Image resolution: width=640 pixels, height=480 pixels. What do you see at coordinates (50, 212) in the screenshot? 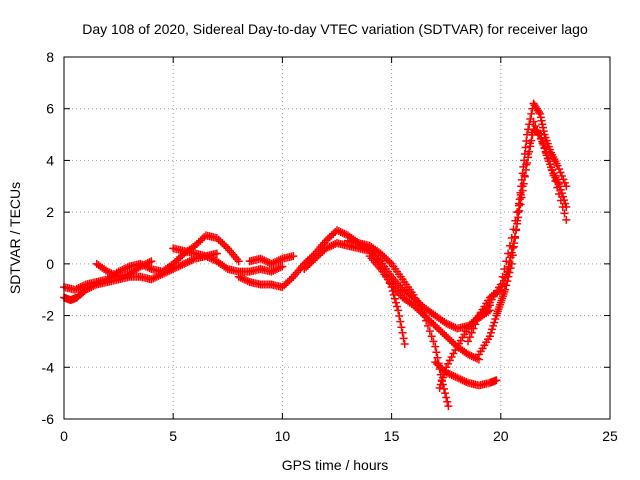
I see `y-tick-label: 2` at bounding box center [50, 212].